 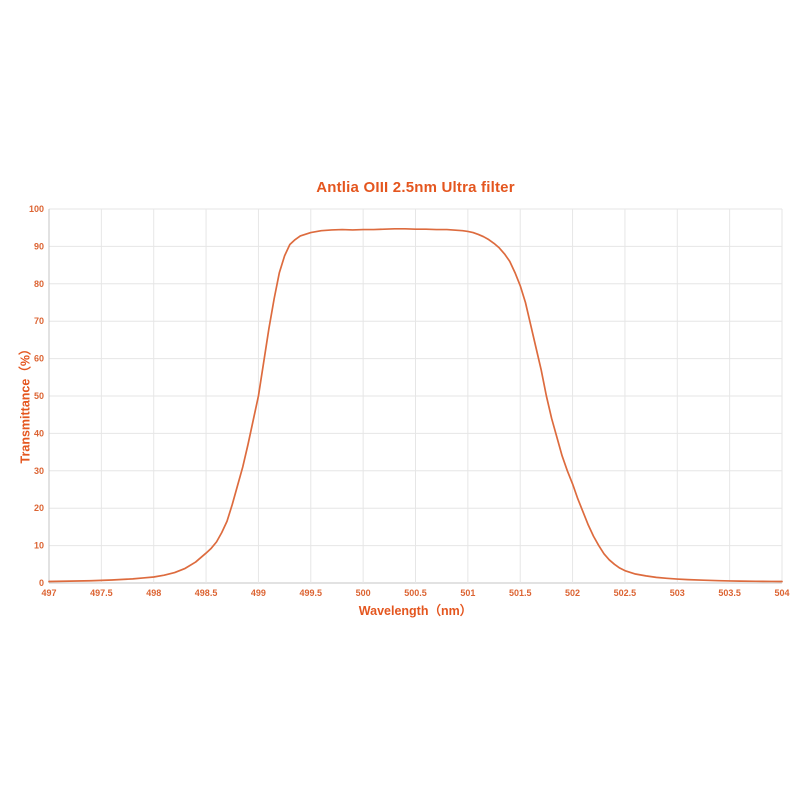 What do you see at coordinates (25, 403) in the screenshot?
I see `y-axis-title: Transmittance（%）` at bounding box center [25, 403].